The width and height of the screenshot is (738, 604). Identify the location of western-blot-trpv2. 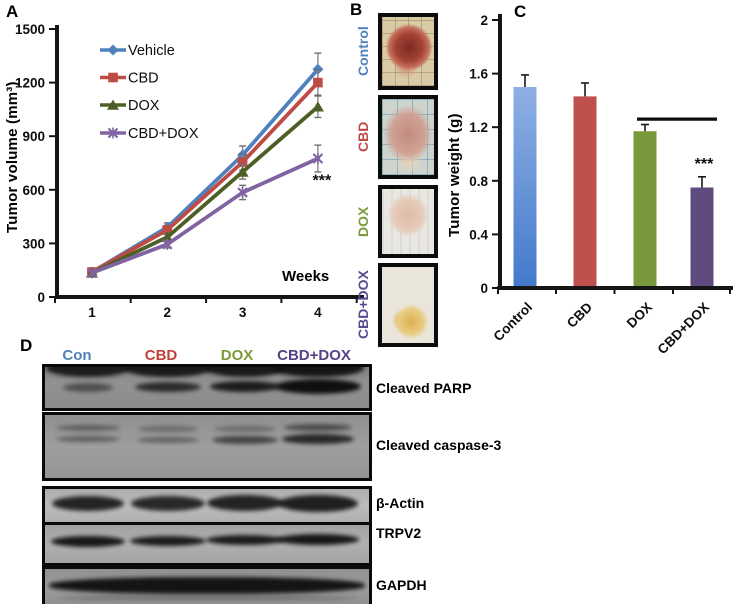
(207, 544).